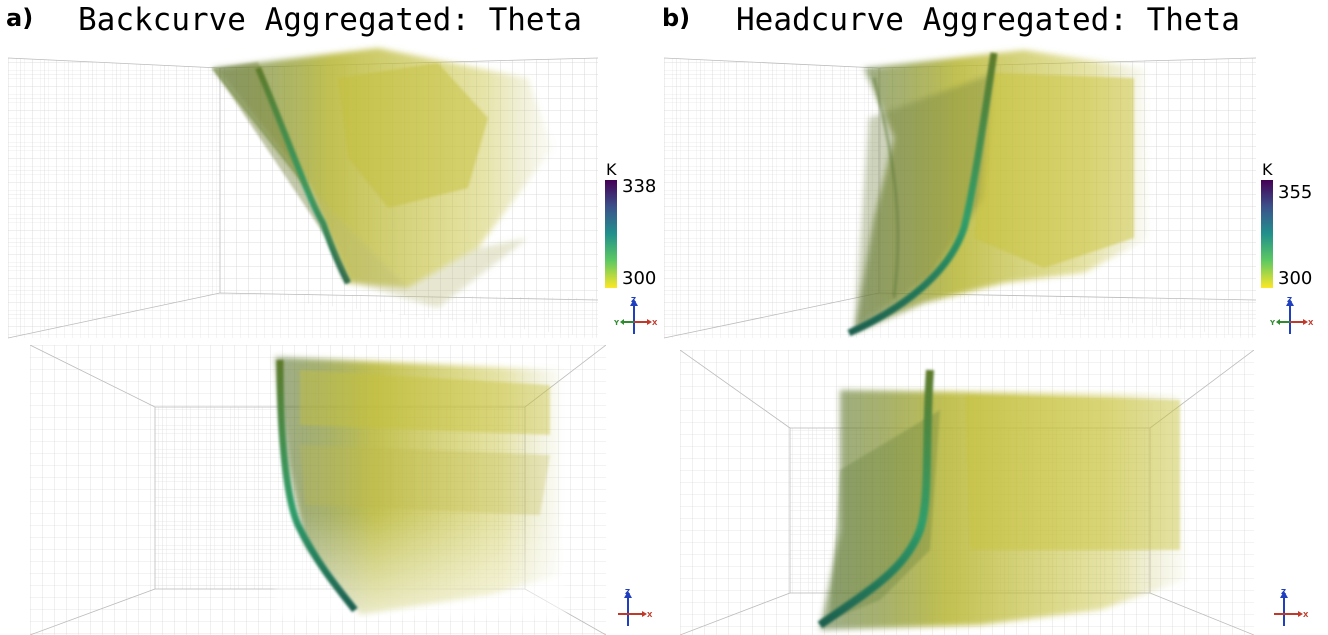 The width and height of the screenshot is (1328, 635). What do you see at coordinates (1283, 592) in the screenshot?
I see `panel-b-axis-z-label-2: Z` at bounding box center [1283, 592].